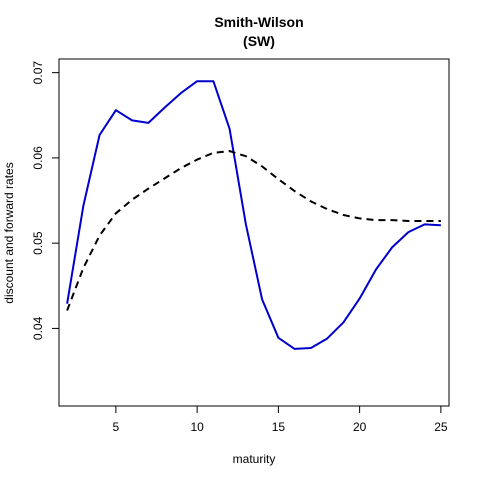 This screenshot has height=480, width=480. What do you see at coordinates (254, 459) in the screenshot?
I see `x-axis-label: maturity` at bounding box center [254, 459].